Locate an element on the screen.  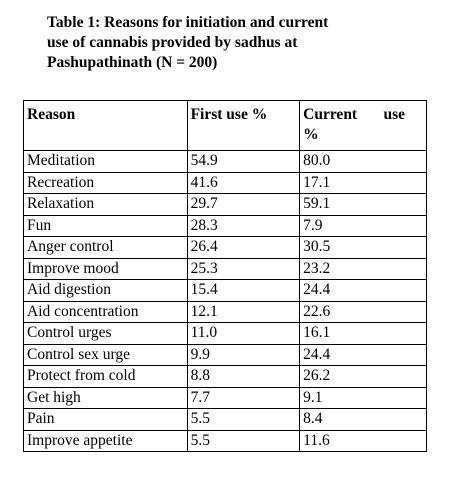
cell-current-use: 8.4 is located at coordinates (363, 419).